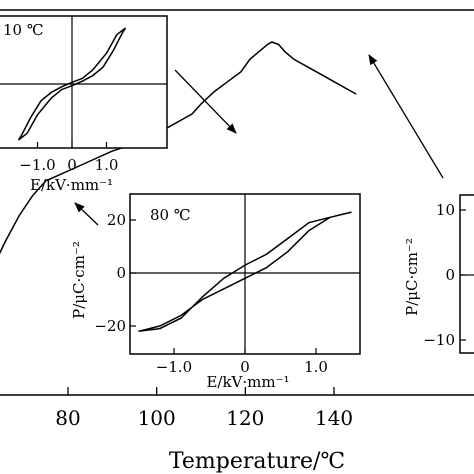 The height and width of the screenshot is (474, 474). Describe the element at coordinates (72, 145) in the screenshot. I see `inset-10c-ticks` at that location.